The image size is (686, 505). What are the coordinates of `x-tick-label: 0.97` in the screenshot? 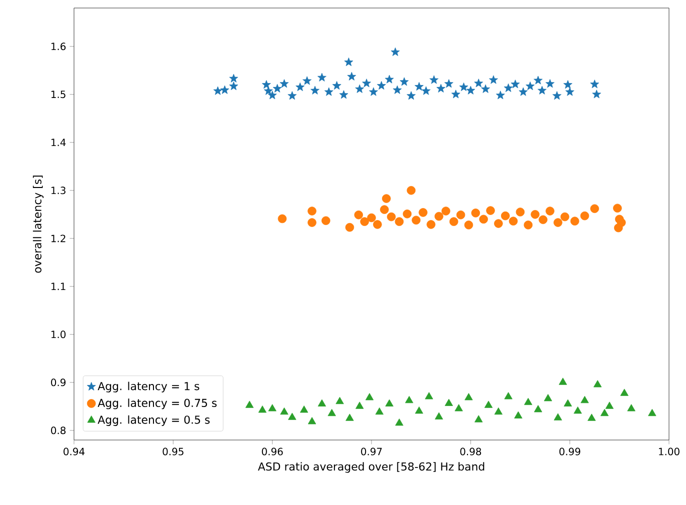 It's located at (371, 452).